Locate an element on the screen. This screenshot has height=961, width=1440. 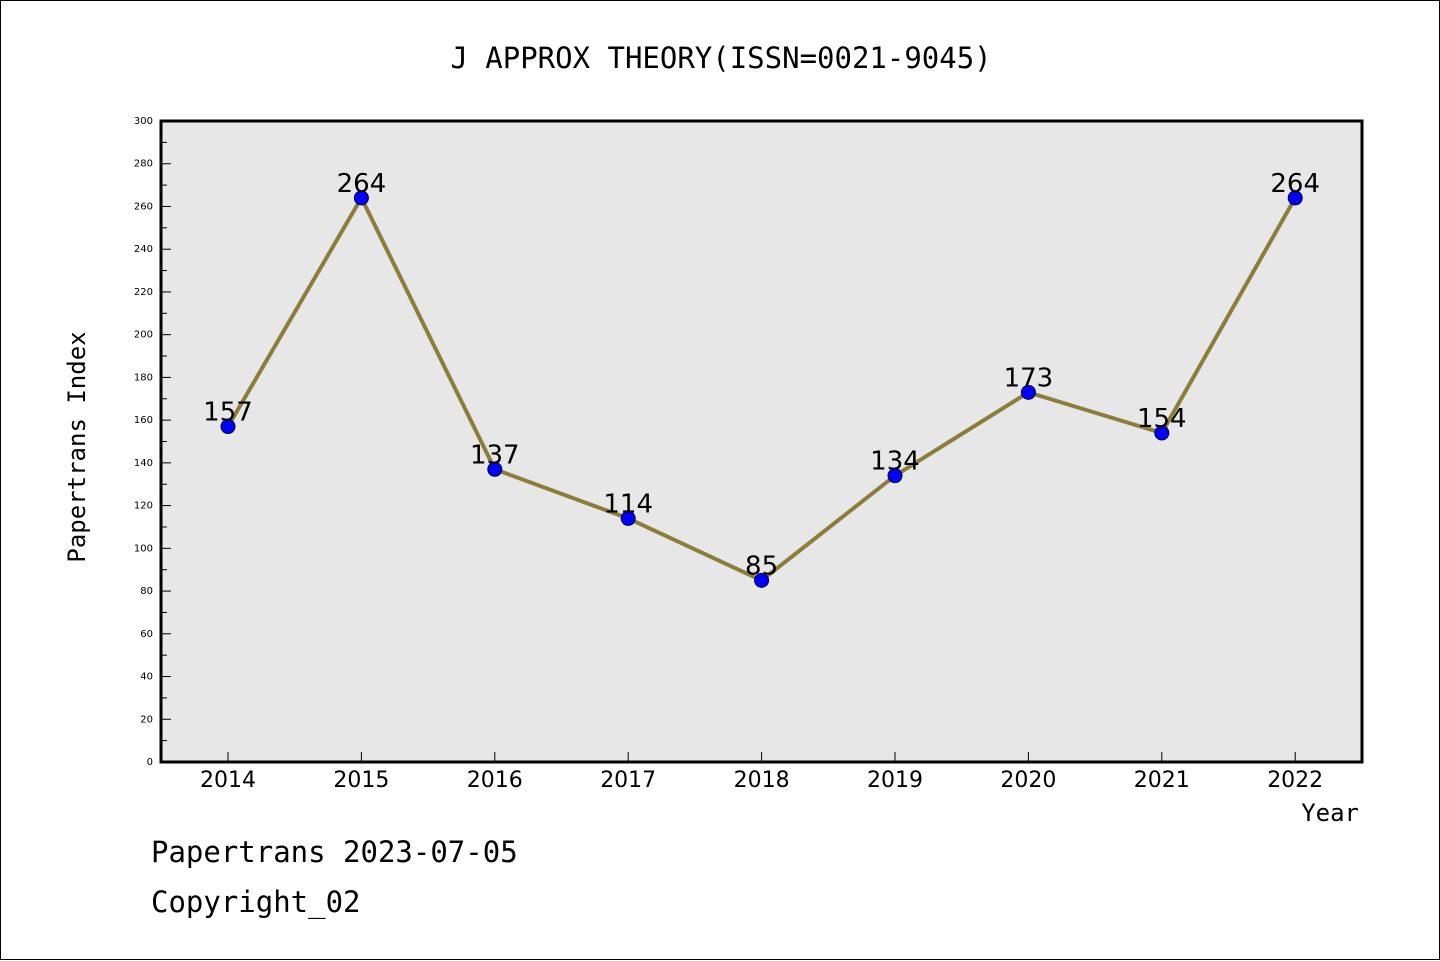
y-tick-label: 120 is located at coordinates (143, 506).